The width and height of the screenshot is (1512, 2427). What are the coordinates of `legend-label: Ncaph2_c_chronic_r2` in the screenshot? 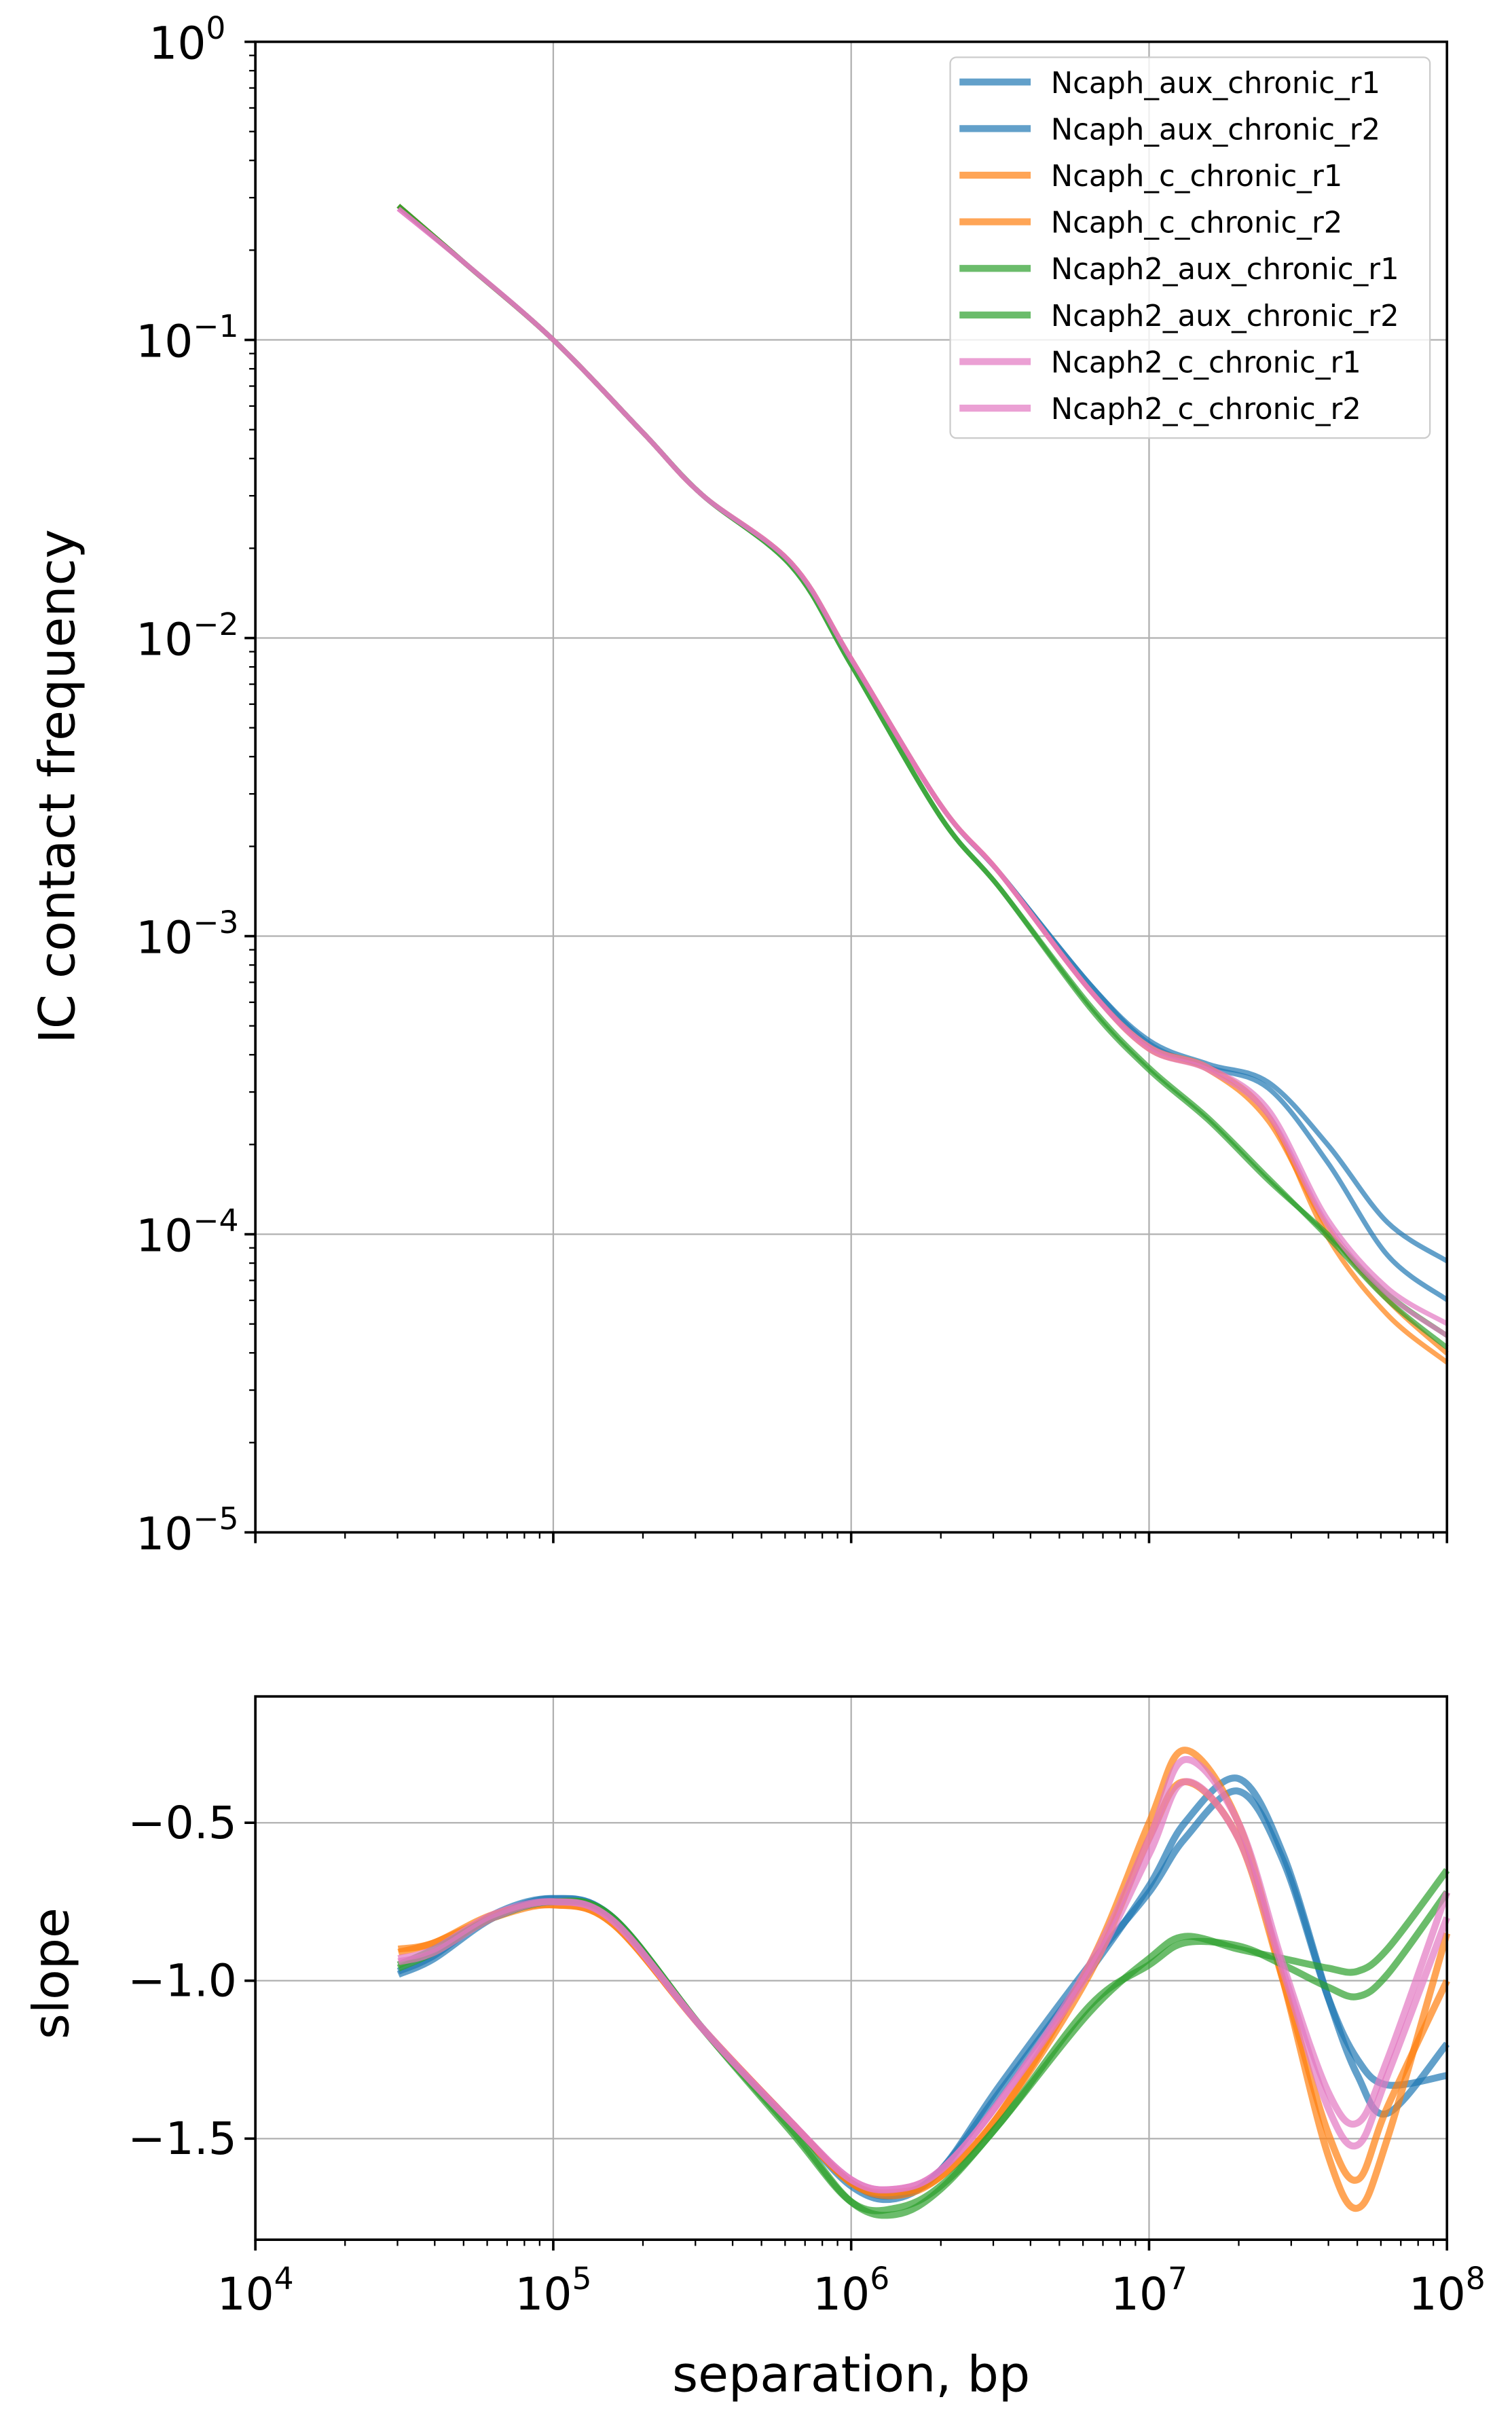 It's located at (1206, 409).